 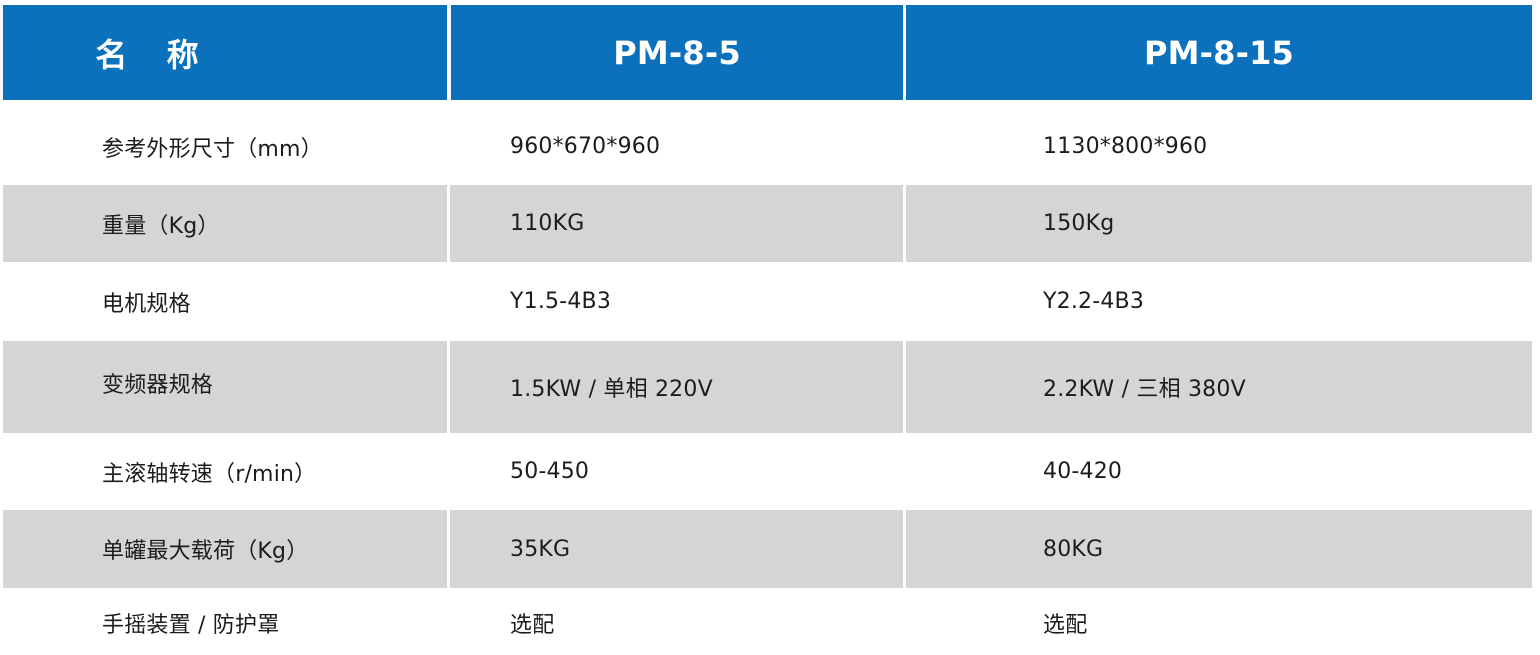 What do you see at coordinates (225, 549) in the screenshot?
I see `row-label: 单罐最大载荷（Kg）` at bounding box center [225, 549].